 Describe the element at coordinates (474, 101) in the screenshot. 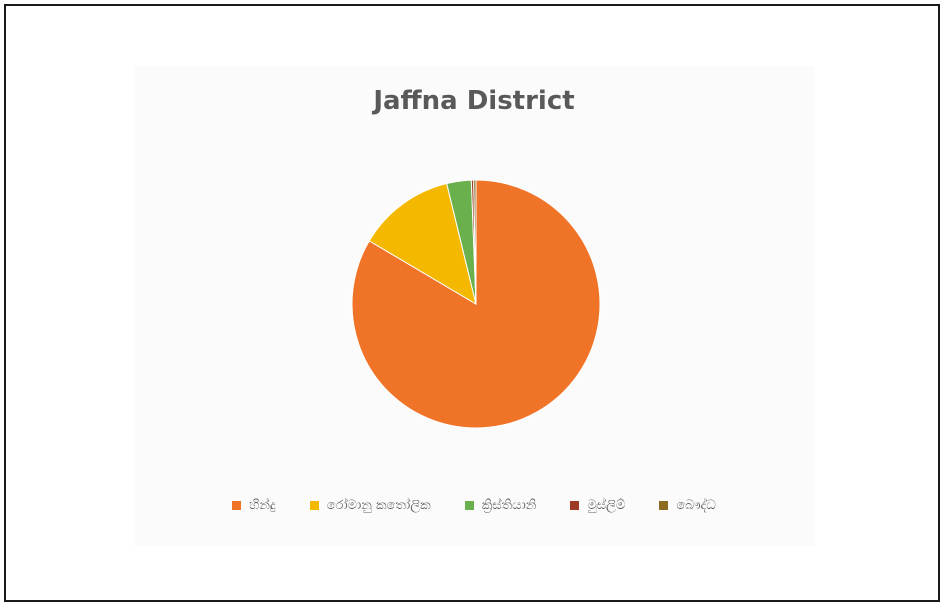

I see `chart-title: Jaffna District` at that location.